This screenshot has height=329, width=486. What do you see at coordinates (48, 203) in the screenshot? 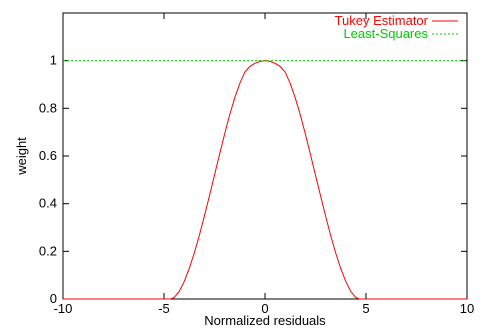
I see `y-tick-label: 0.4` at bounding box center [48, 203].